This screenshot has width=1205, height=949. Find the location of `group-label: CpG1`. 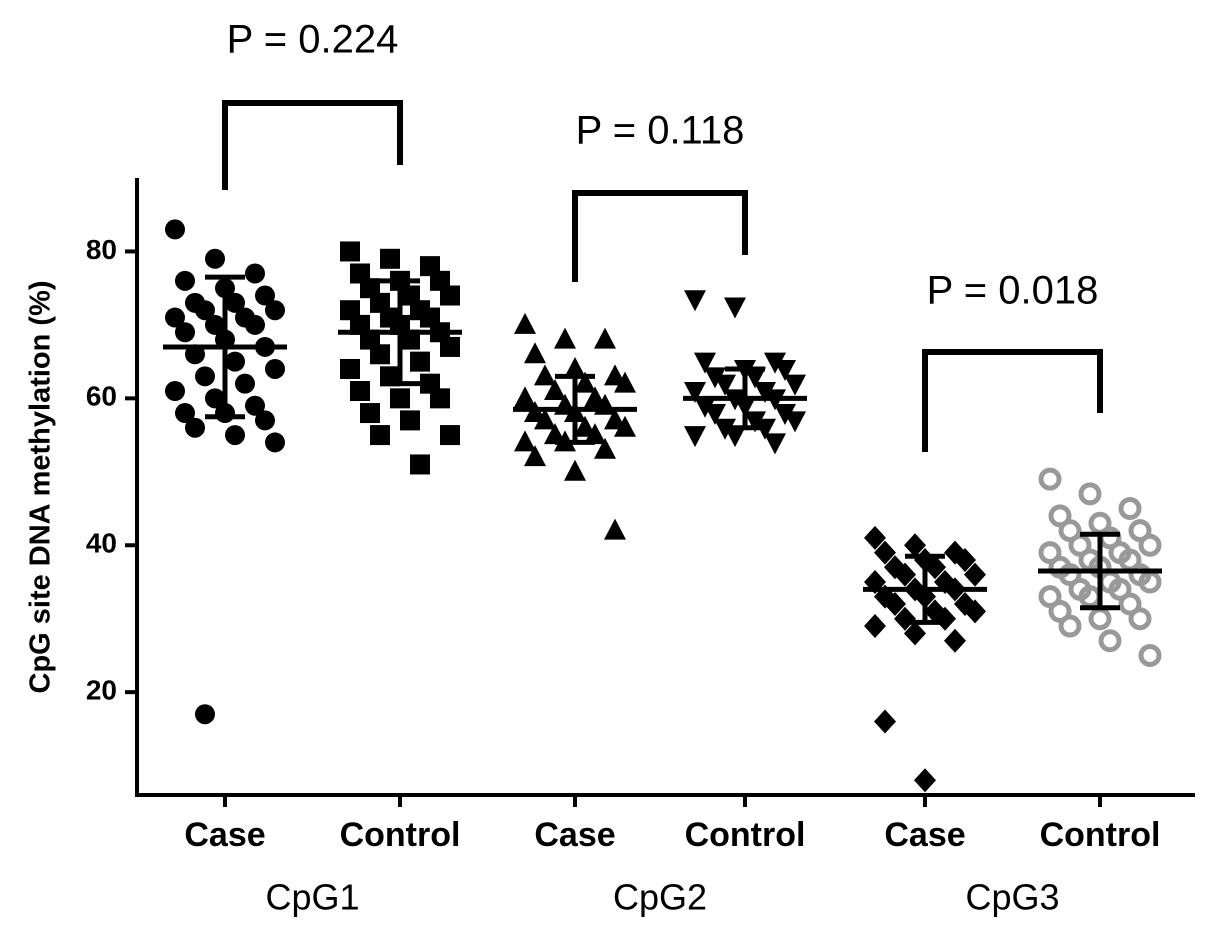

group-label: CpG1 is located at coordinates (312, 897).